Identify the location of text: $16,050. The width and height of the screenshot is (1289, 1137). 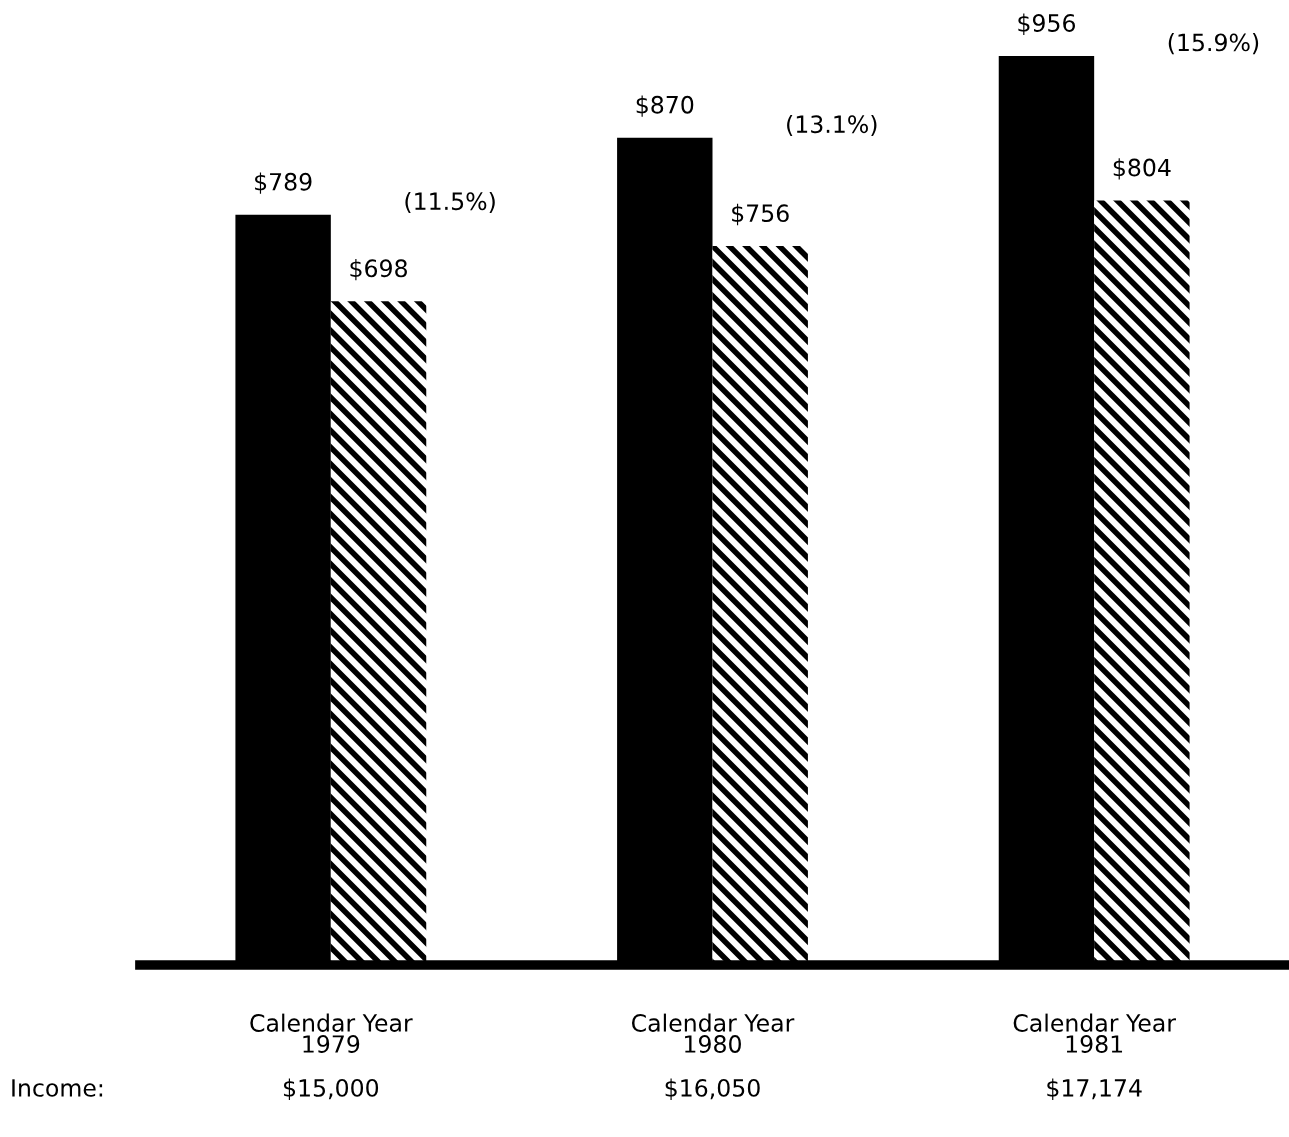
(712, 1089).